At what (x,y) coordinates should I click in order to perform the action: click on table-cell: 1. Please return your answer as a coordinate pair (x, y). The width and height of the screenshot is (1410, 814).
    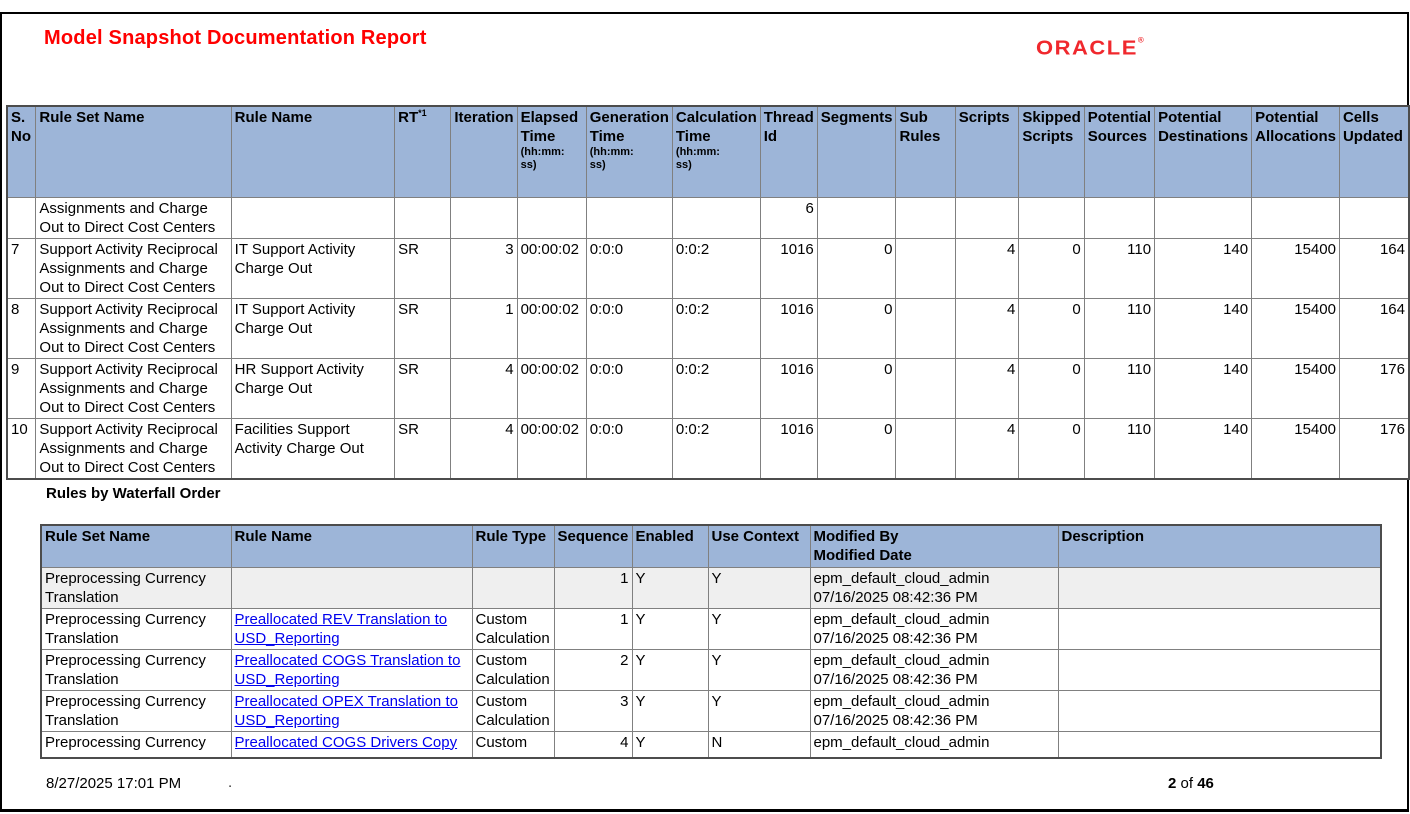
    Looking at the image, I should click on (593, 587).